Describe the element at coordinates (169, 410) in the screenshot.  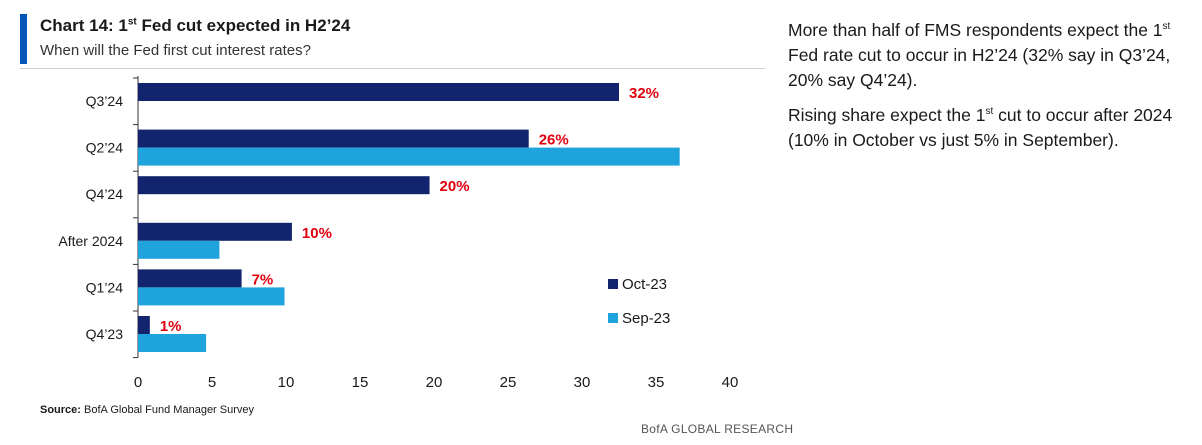
I see `source-text: BofA Global Fund Manager Survey` at that location.